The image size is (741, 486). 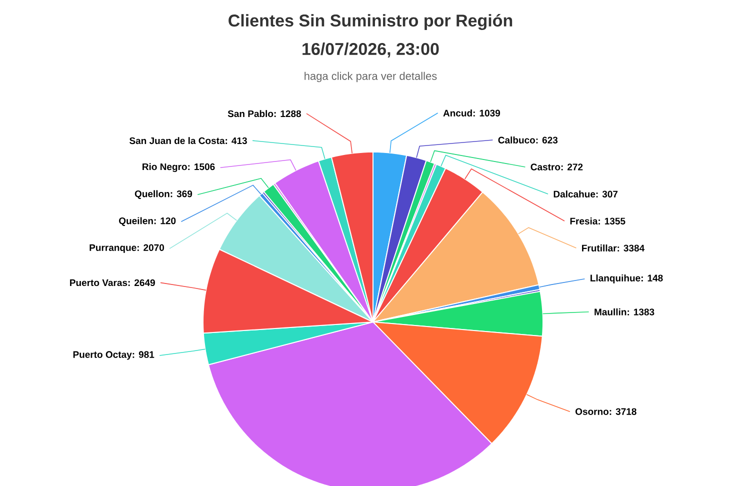 I want to click on data-label: Fresia: 1355, so click(x=598, y=220).